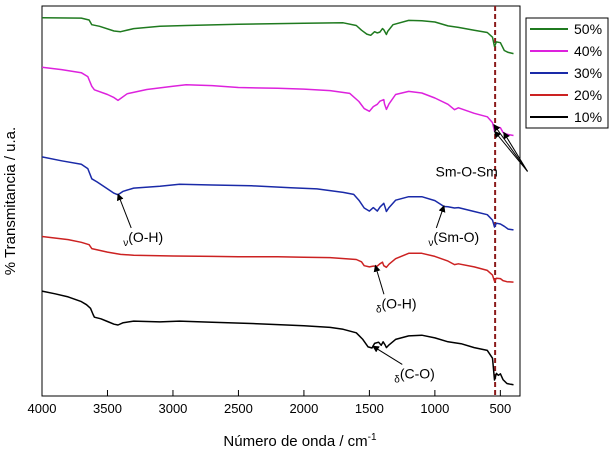  I want to click on annotation-text-0: (O-H), so click(145, 237).